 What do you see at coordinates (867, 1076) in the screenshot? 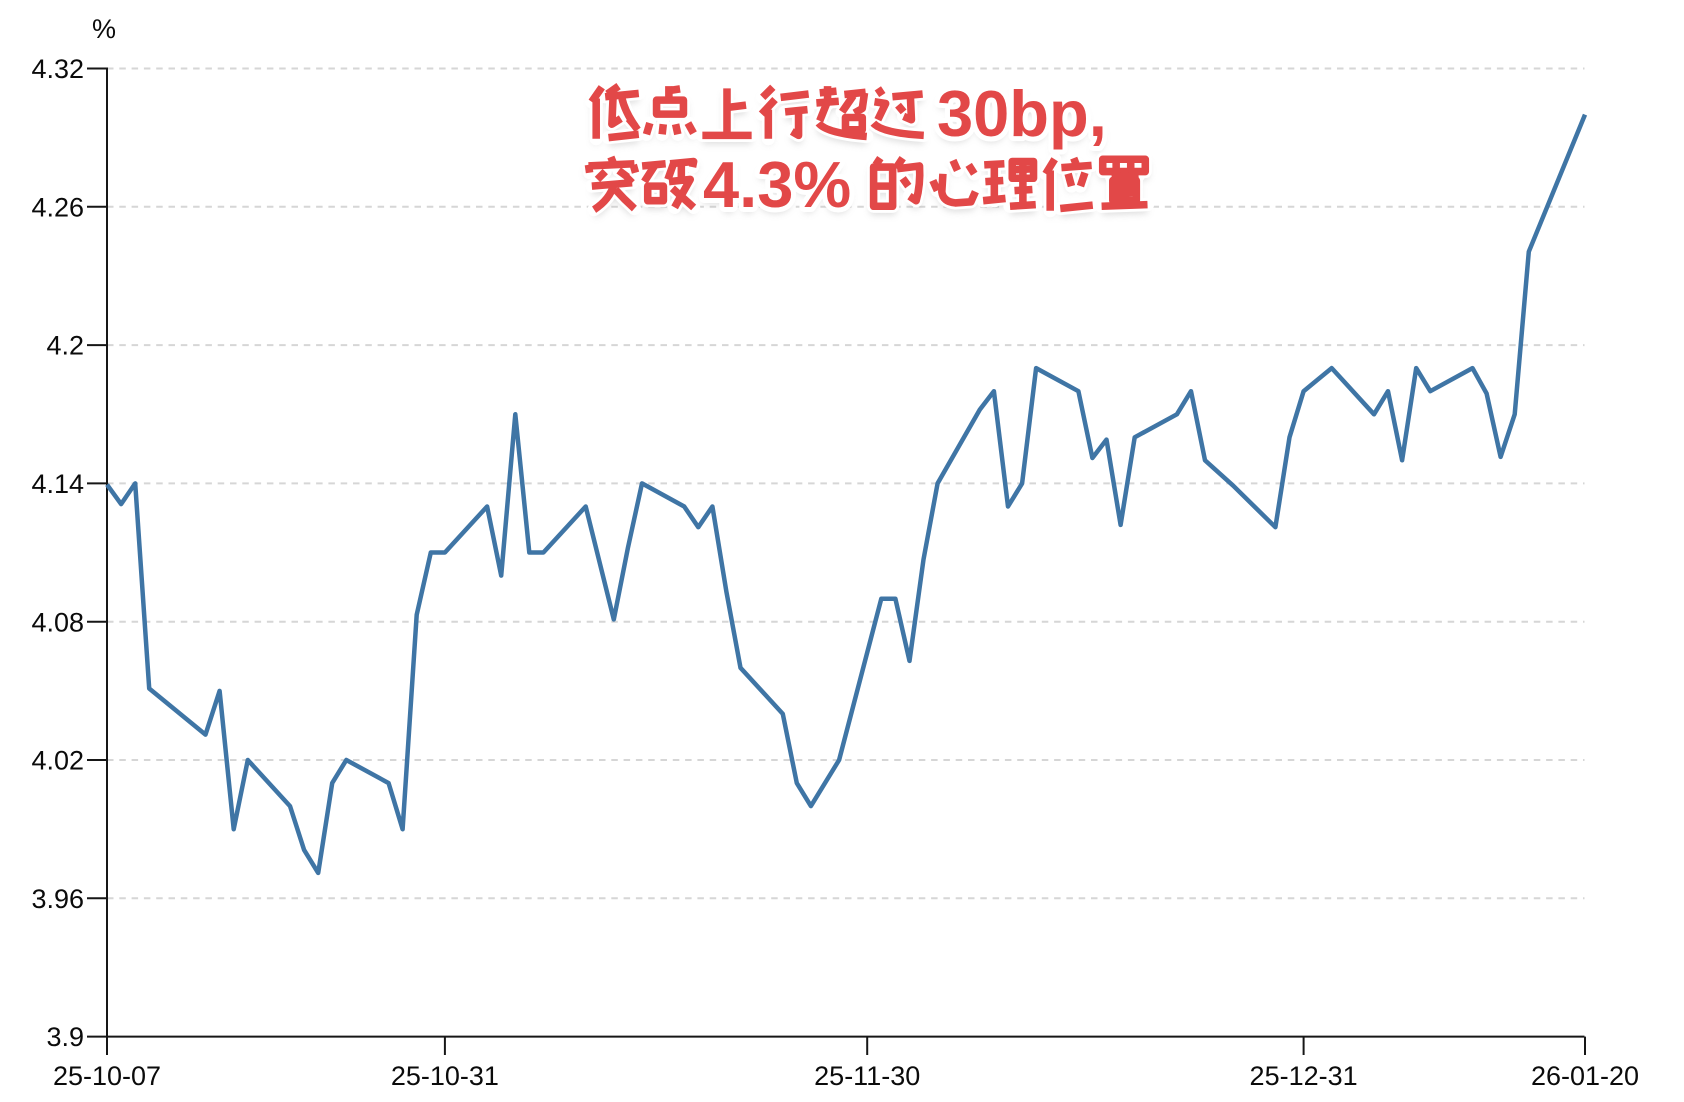
I see `svg-text: 25-11-30` at bounding box center [867, 1076].